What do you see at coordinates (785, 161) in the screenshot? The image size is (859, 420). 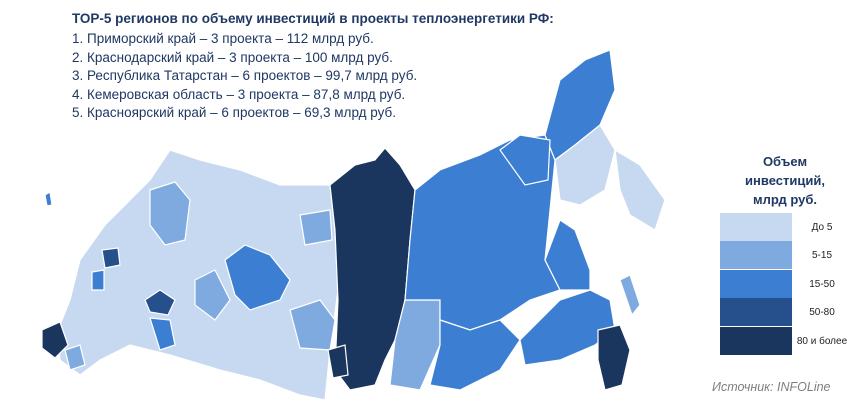 I see `legend-title-line: Объем` at bounding box center [785, 161].